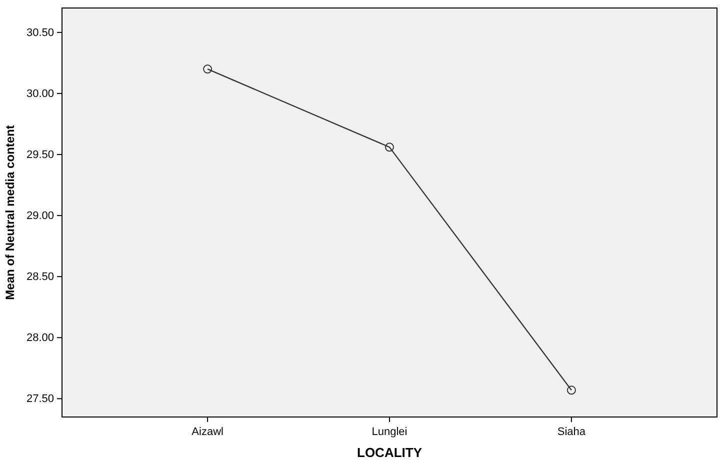 Image resolution: width=725 pixels, height=462 pixels. Describe the element at coordinates (40, 277) in the screenshot. I see `y-tick-label: 28.50` at that location.